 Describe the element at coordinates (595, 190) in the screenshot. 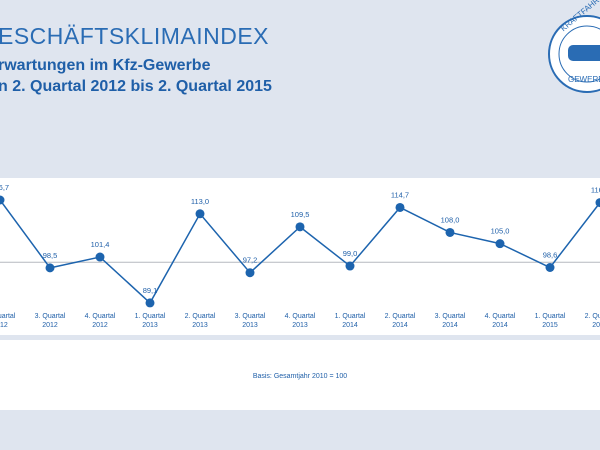

I see `data-label: 116,0` at that location.